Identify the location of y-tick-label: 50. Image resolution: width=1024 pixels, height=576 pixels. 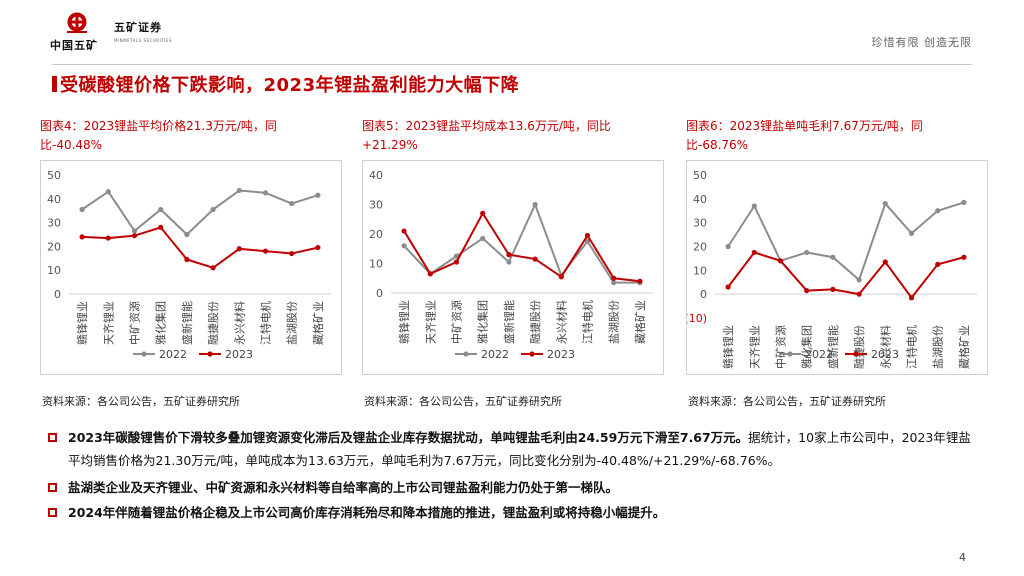
(54, 175).